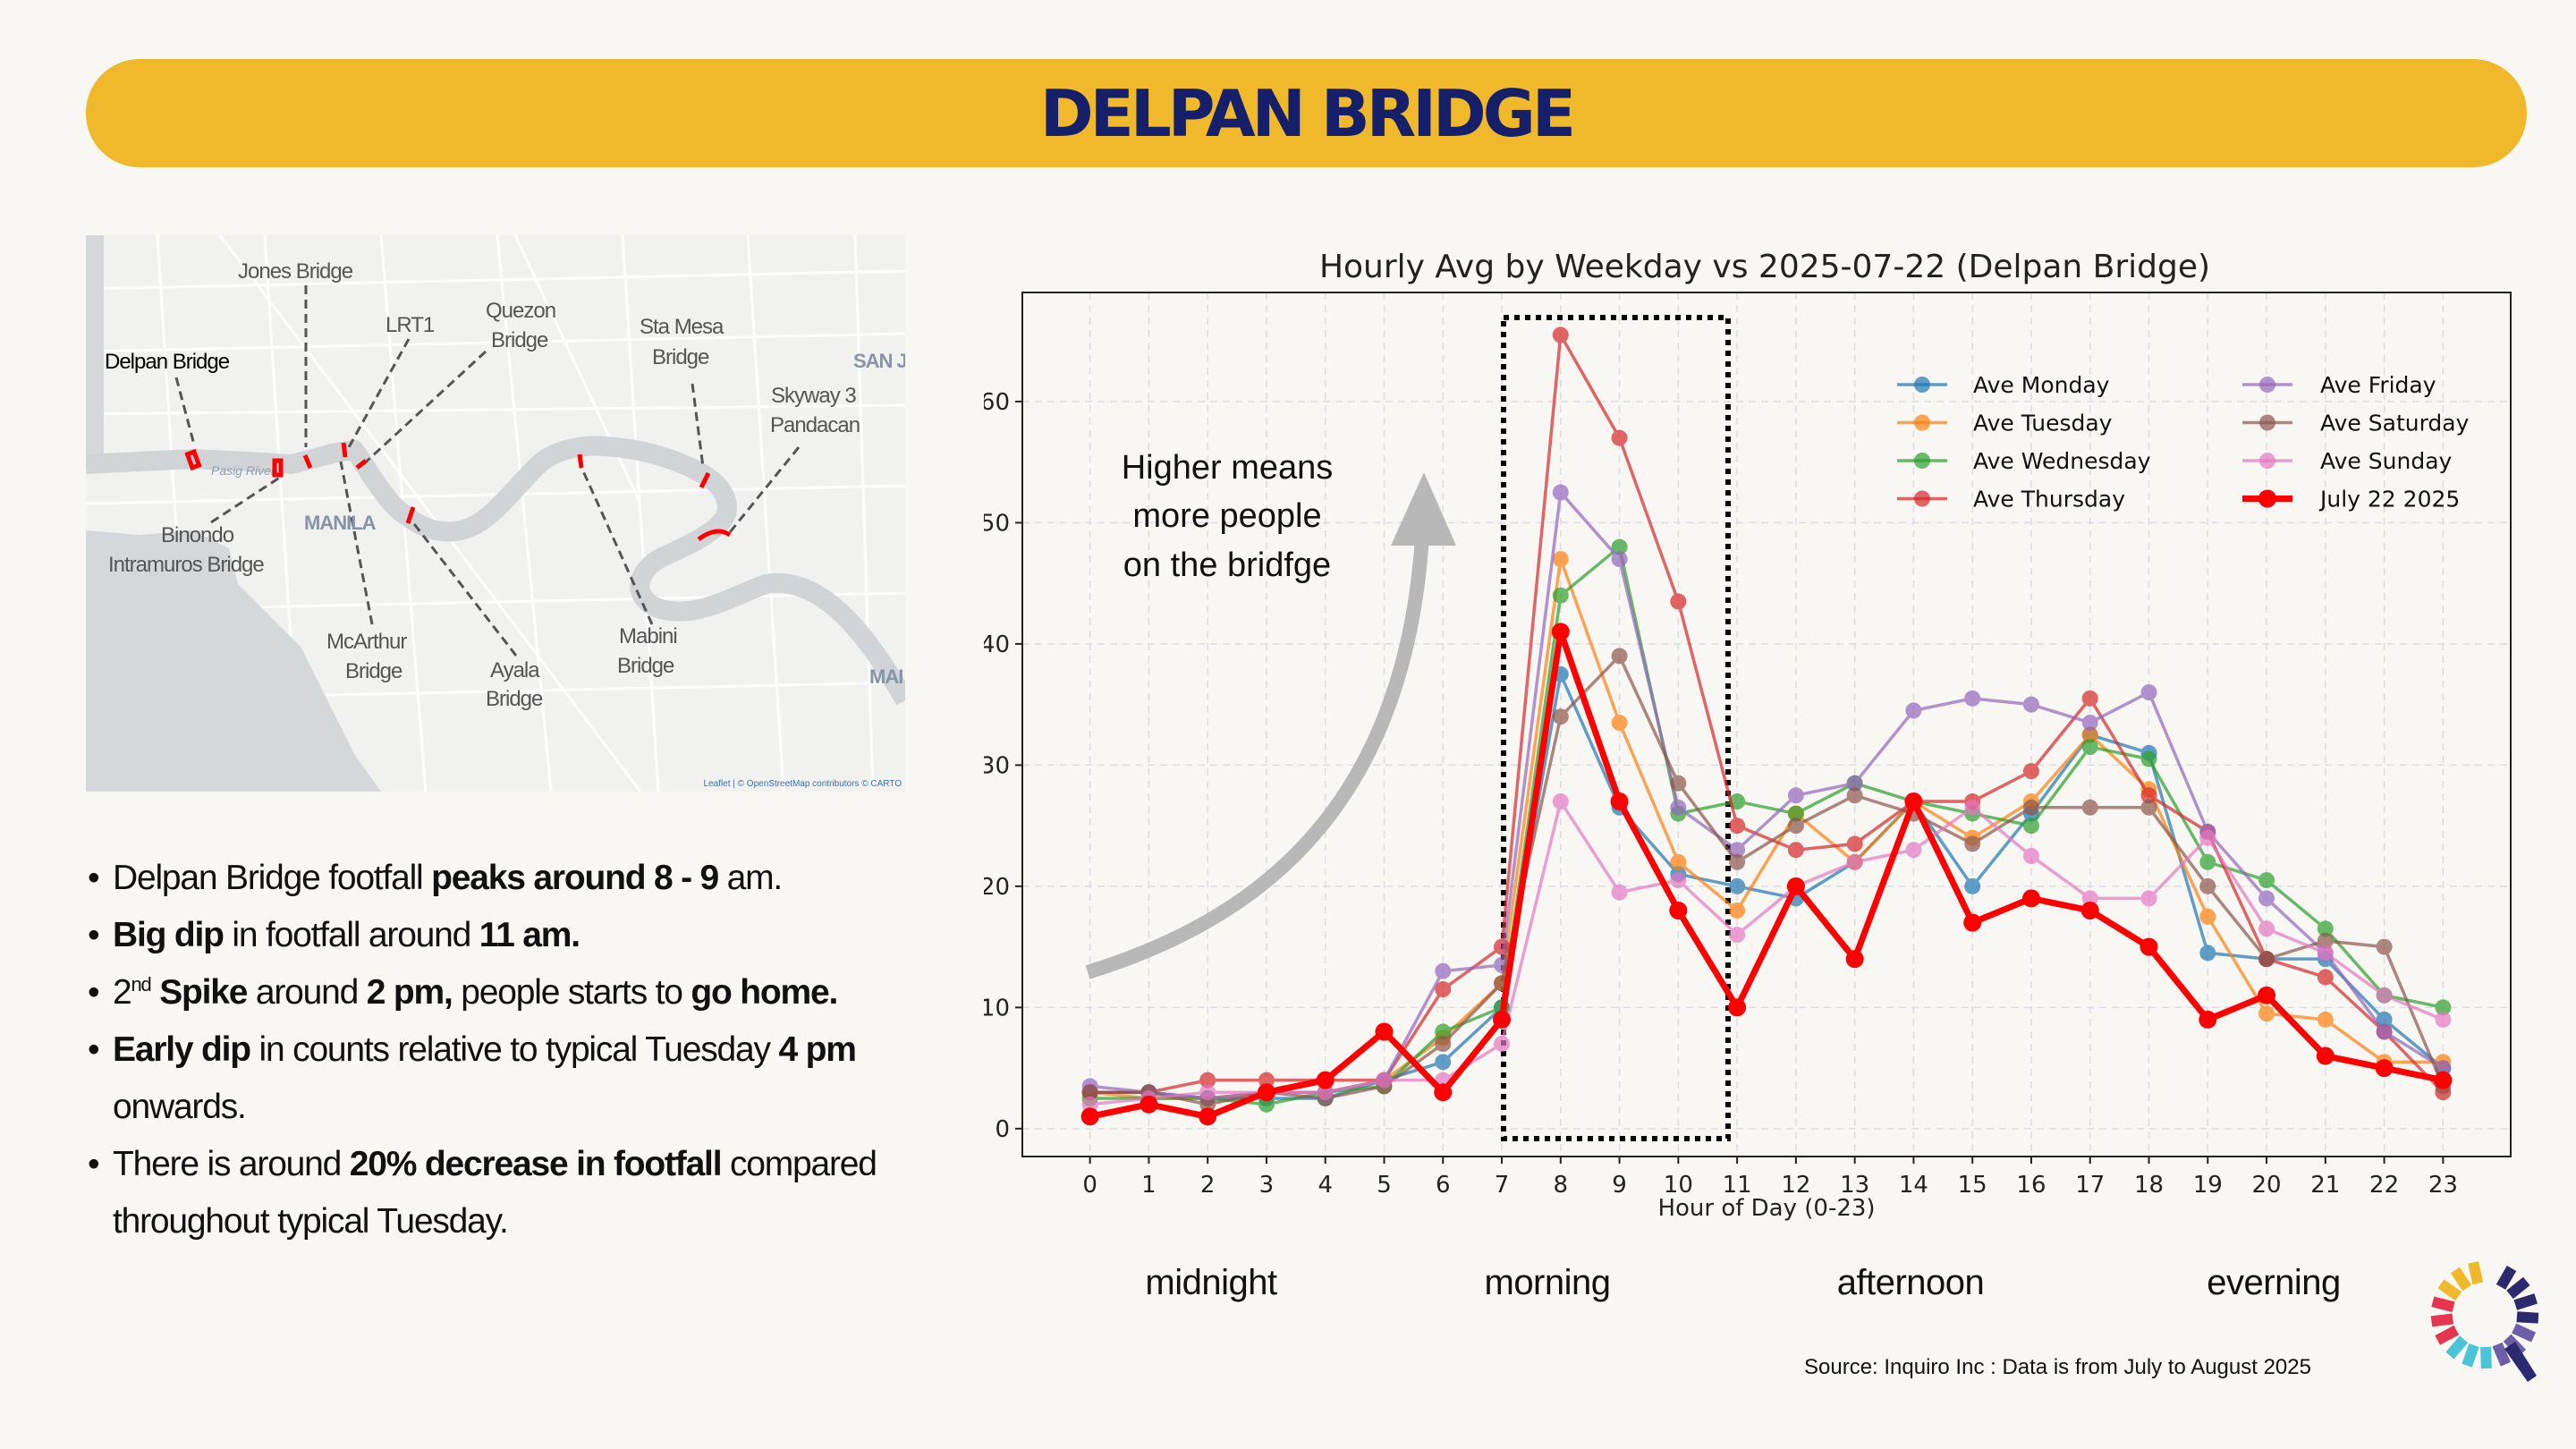 The height and width of the screenshot is (1449, 2576). I want to click on x-tick-label: 3, so click(1267, 1185).